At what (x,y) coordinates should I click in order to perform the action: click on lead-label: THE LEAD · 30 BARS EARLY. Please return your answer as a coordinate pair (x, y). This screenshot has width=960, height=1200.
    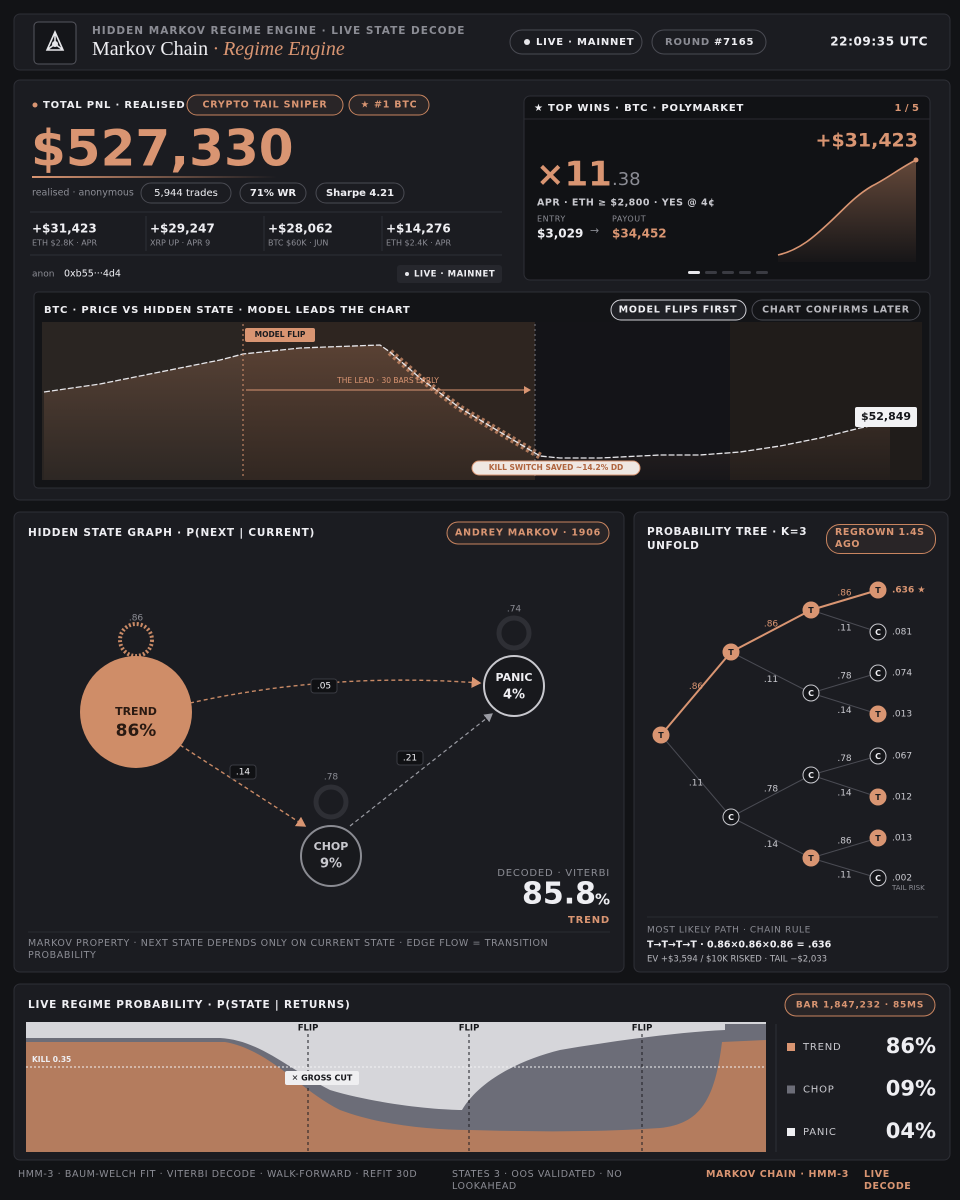
    Looking at the image, I should click on (387, 380).